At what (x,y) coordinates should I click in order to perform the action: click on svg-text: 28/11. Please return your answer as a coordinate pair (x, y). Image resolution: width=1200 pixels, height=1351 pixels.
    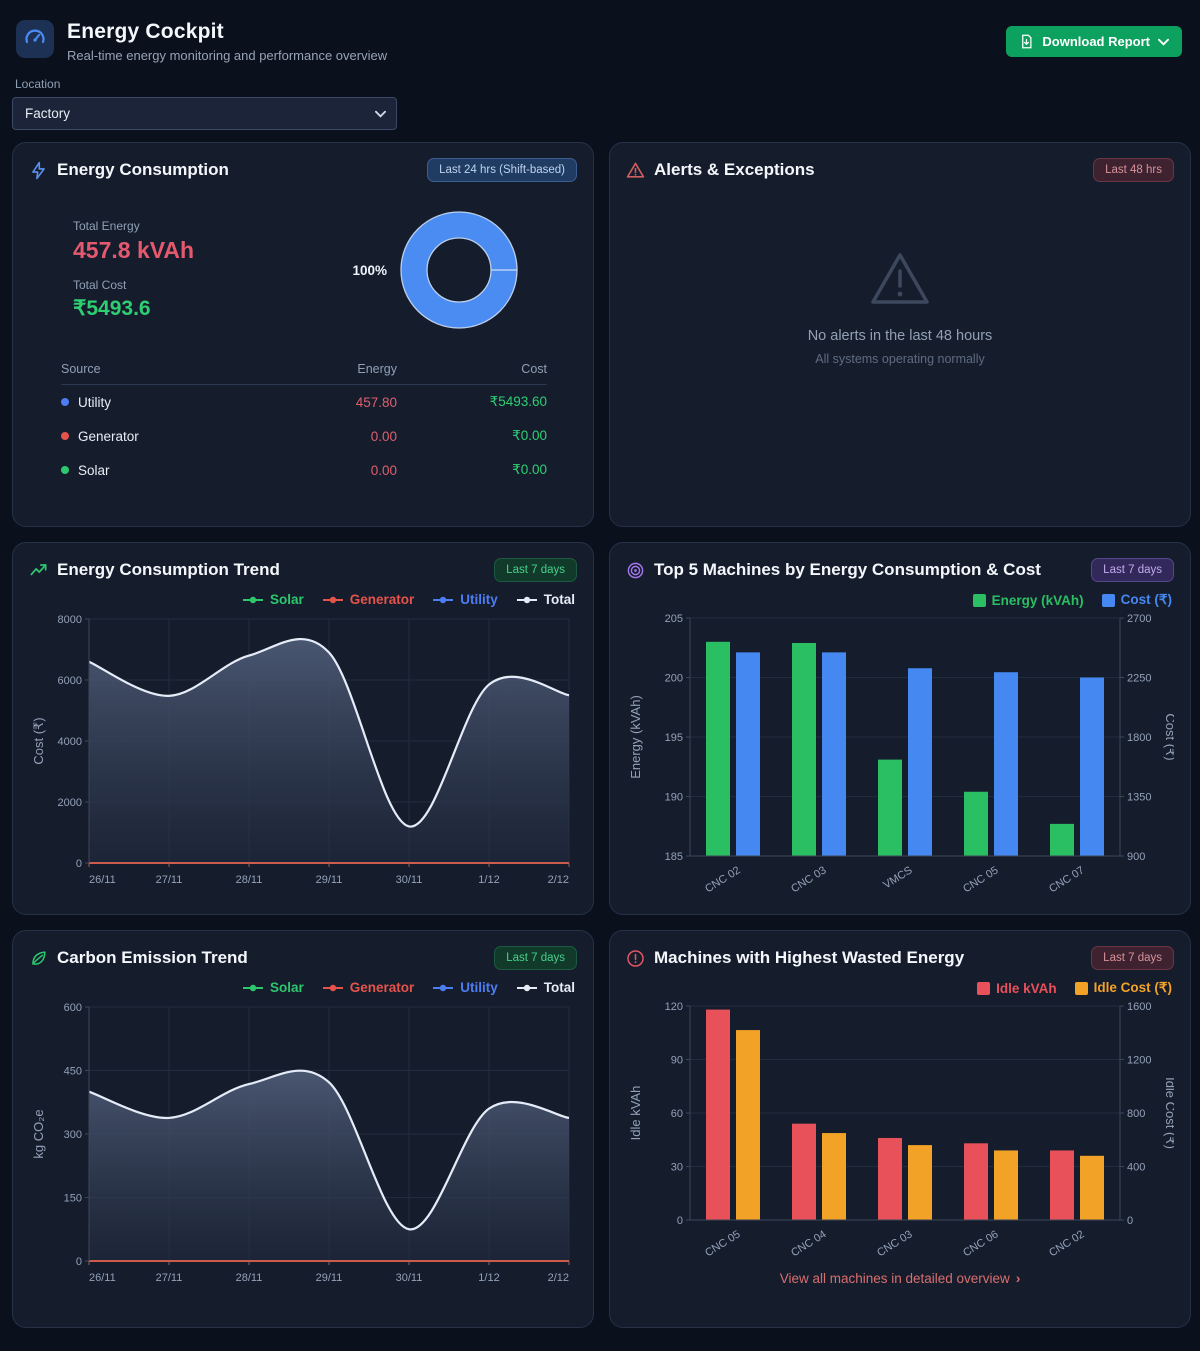
    Looking at the image, I should click on (249, 1278).